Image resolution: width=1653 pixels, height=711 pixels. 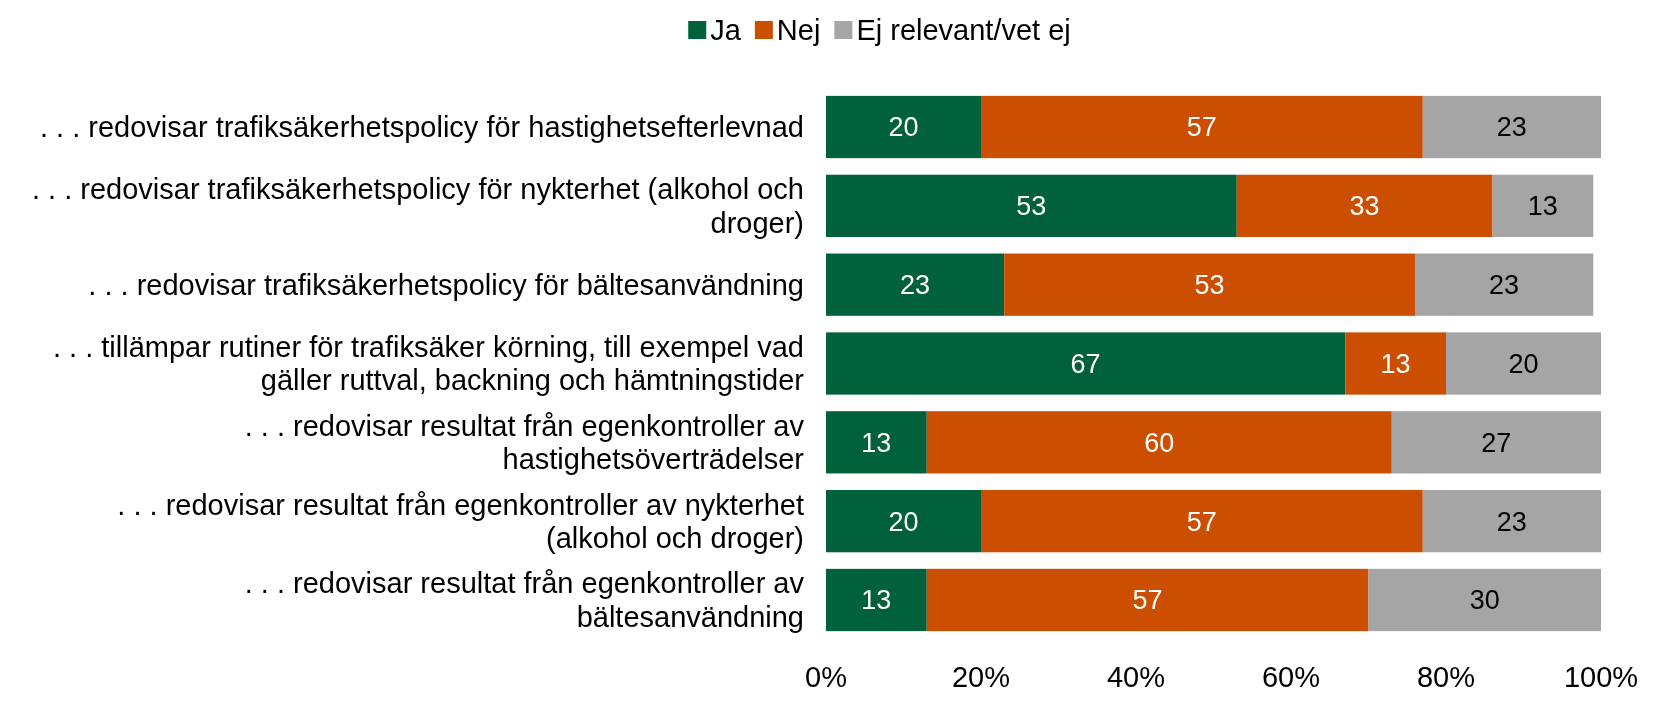 I want to click on y-tick-label: . . . redovisar resultat från egenkontroller av hastighetsöverträdelser, so click(x=524, y=442).